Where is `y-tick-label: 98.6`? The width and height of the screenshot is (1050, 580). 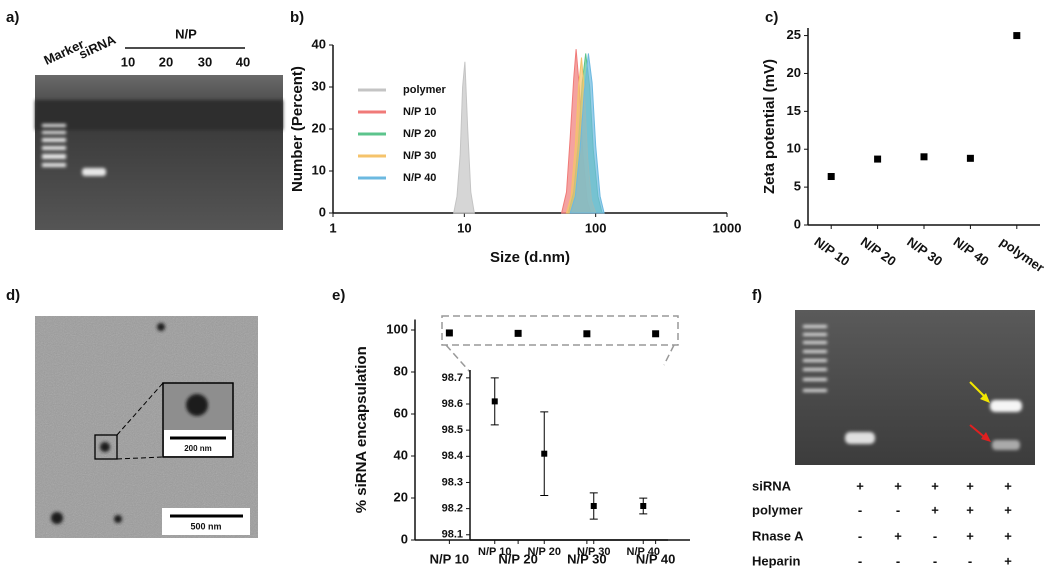
y-tick-label: 98.6 is located at coordinates (452, 404).